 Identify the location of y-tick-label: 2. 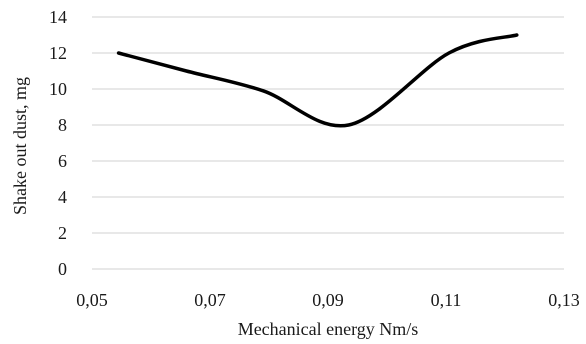
(62, 233).